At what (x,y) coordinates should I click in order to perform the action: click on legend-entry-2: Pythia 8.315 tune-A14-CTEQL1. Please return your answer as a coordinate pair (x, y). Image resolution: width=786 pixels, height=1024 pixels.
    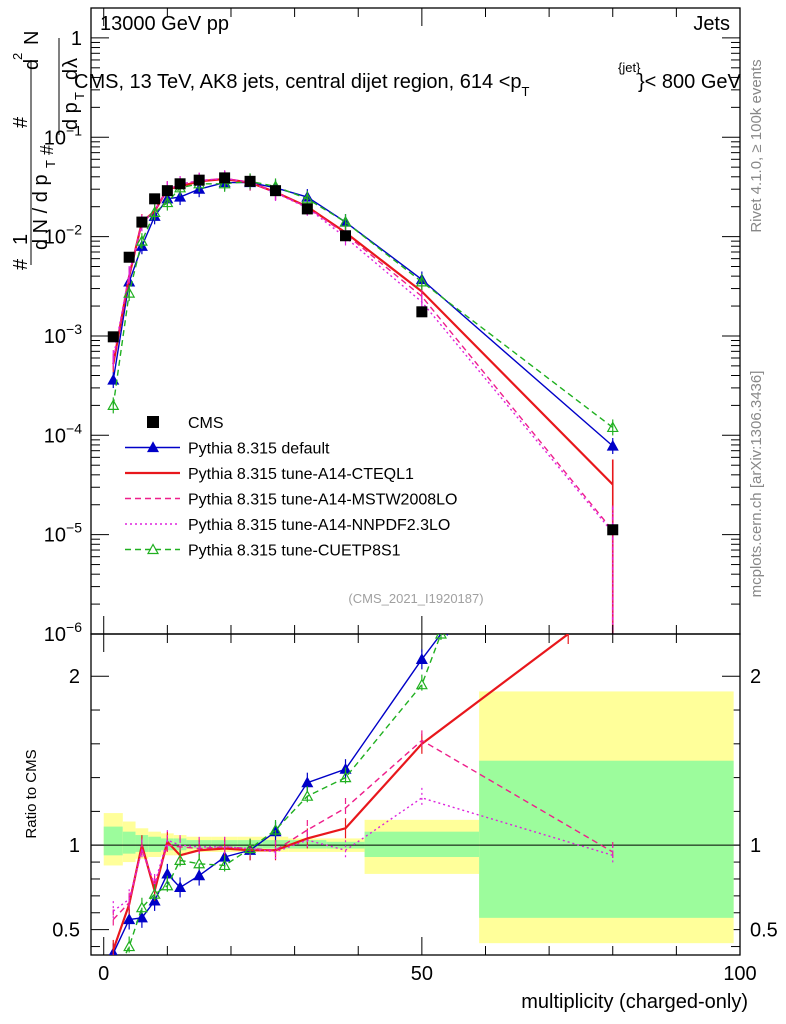
    Looking at the image, I should click on (269, 474).